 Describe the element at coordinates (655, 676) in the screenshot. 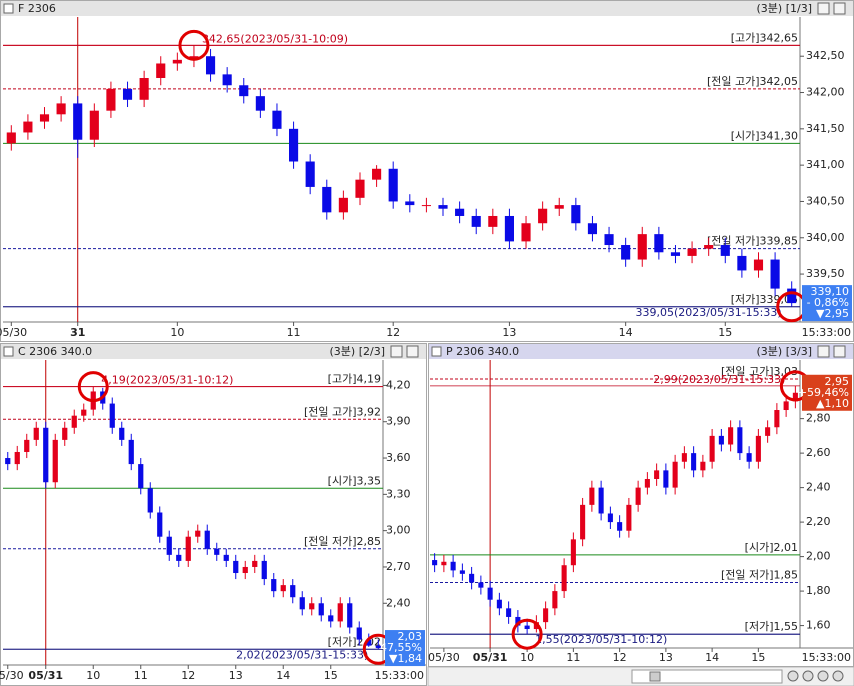

I see `scroll-thumb` at that location.